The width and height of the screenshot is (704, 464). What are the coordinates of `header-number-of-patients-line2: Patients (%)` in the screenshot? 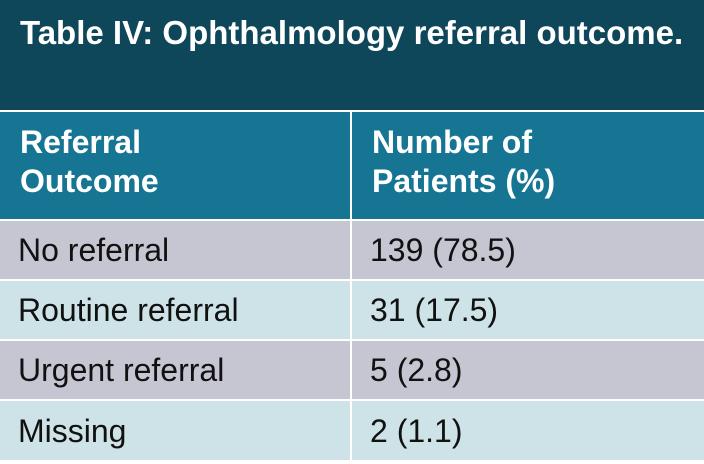 It's located at (464, 181).